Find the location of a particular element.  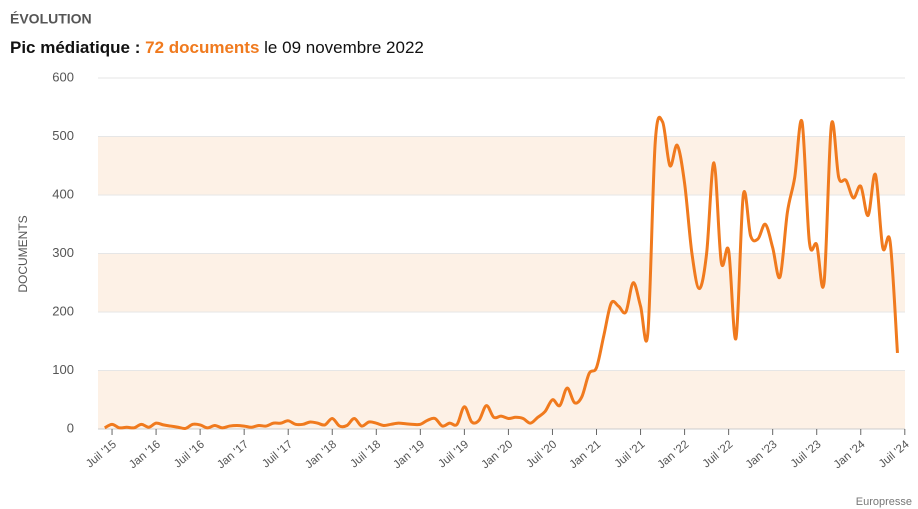

x-tick-label: Juil '19 is located at coordinates (453, 454).